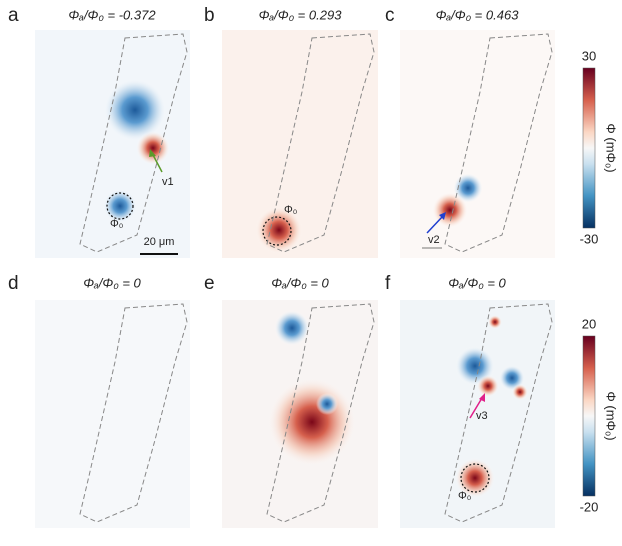 The width and height of the screenshot is (622, 546). Describe the element at coordinates (482, 416) in the screenshot. I see `annotation: v3` at that location.